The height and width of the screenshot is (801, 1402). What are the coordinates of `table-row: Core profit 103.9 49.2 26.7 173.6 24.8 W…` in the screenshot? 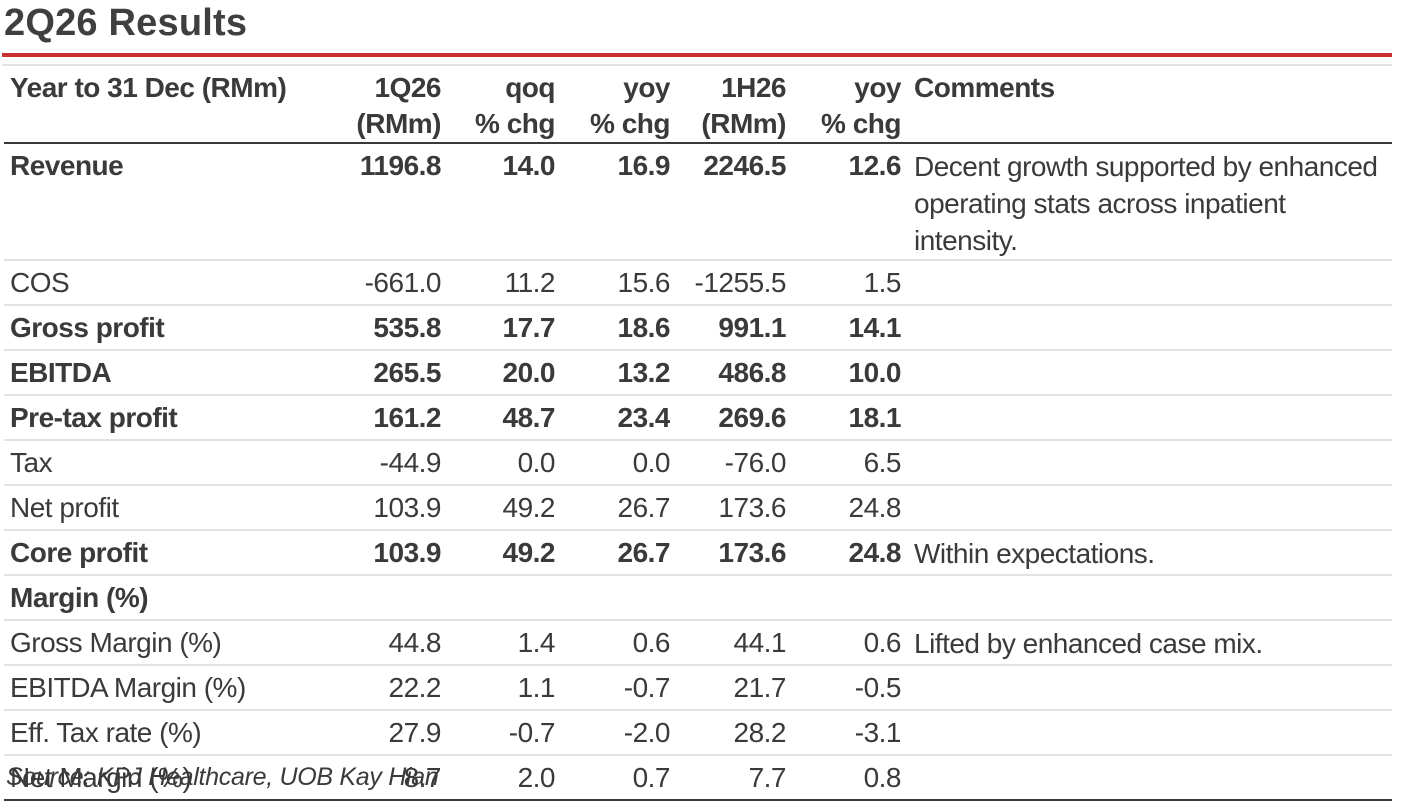 It's located at (698, 553).